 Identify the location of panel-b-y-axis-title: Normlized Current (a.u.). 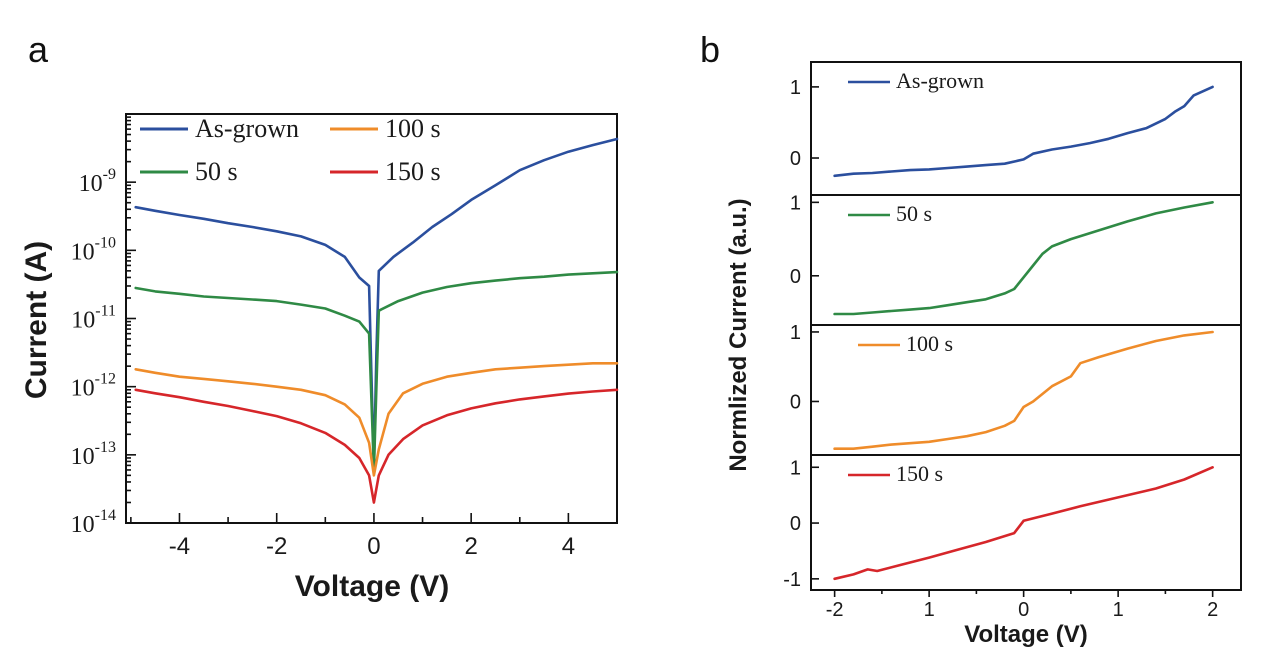
(738, 334).